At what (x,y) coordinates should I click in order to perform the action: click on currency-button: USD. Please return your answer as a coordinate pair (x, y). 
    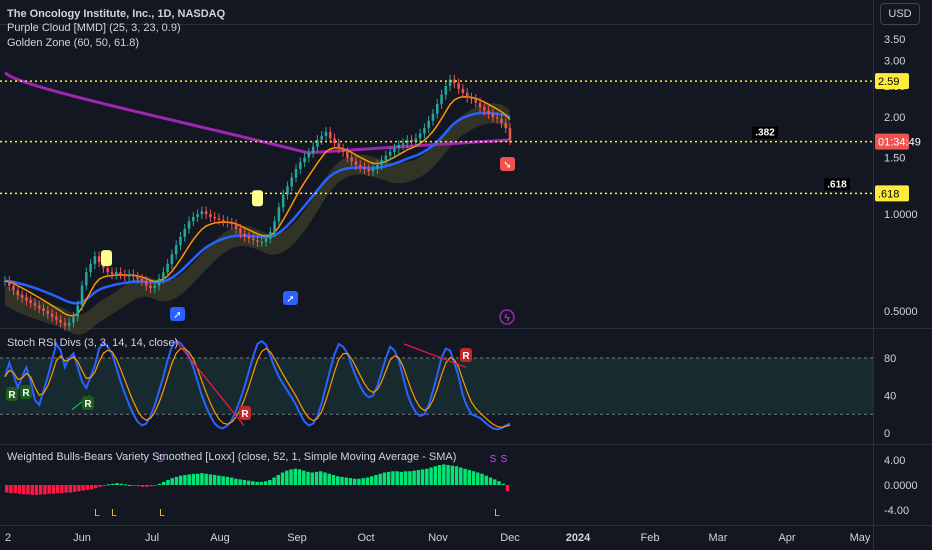
    Looking at the image, I should click on (900, 14).